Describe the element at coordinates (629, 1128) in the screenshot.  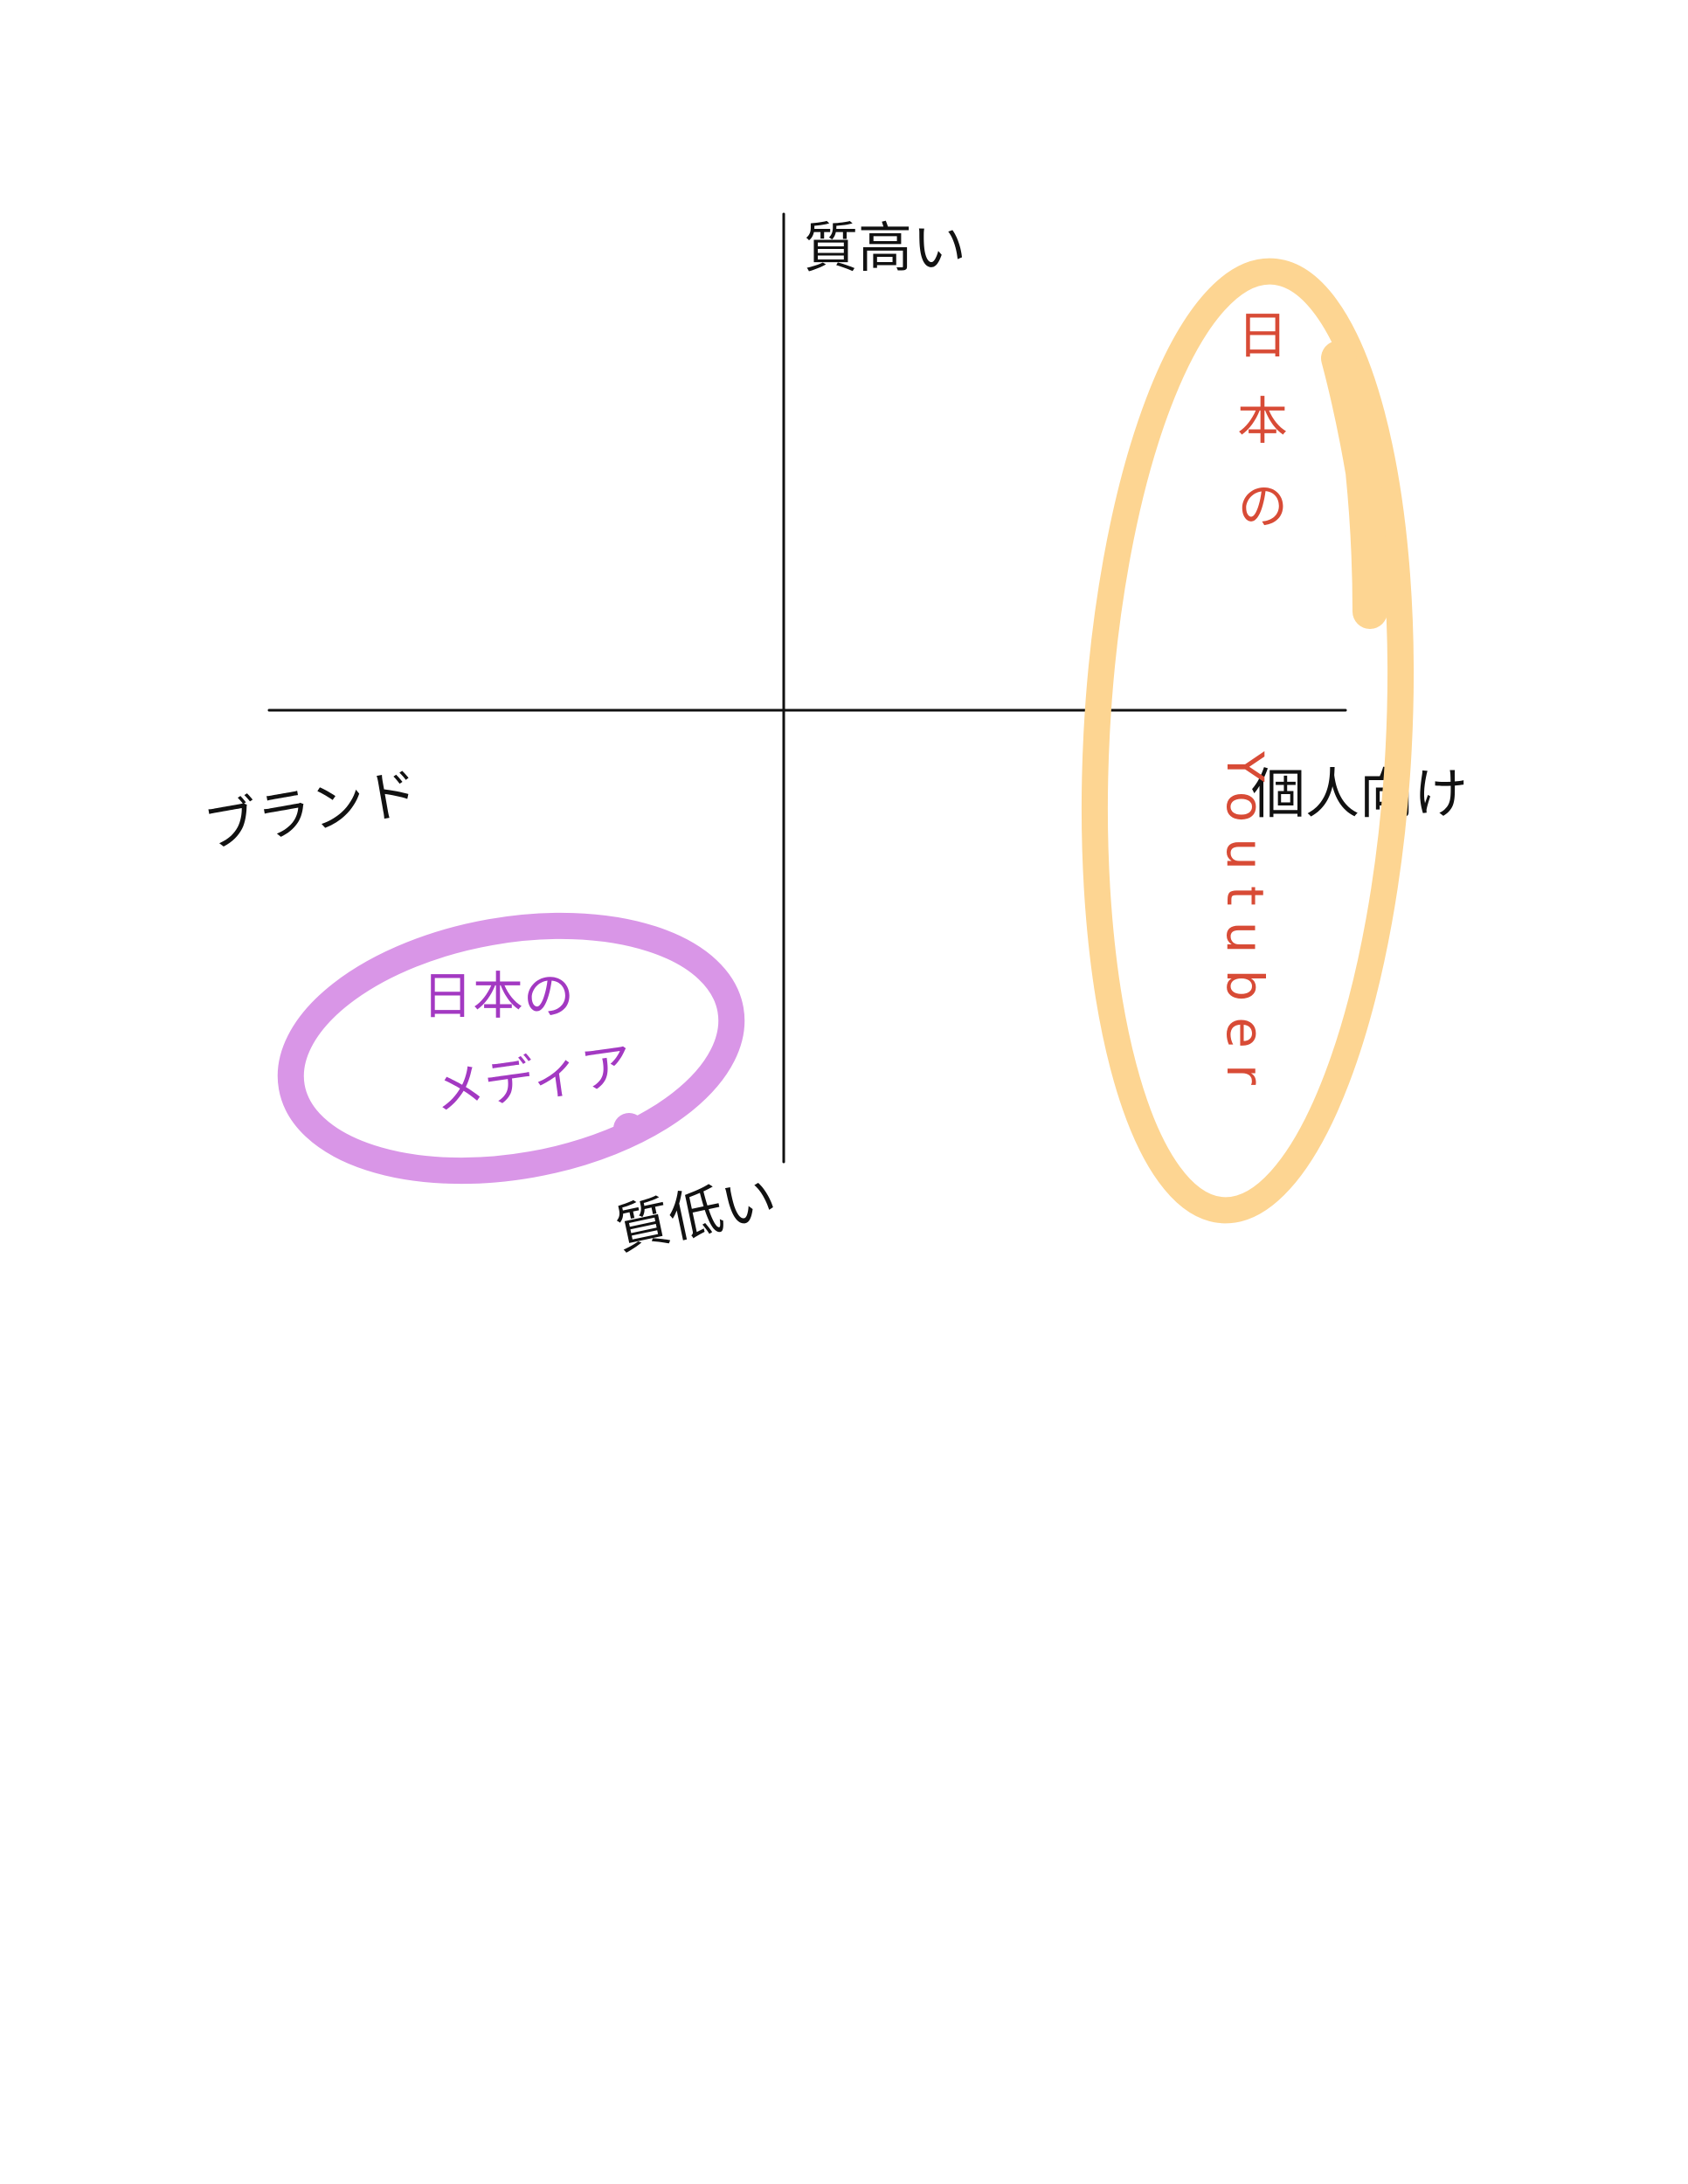
I see `purple-ring-blob` at that location.